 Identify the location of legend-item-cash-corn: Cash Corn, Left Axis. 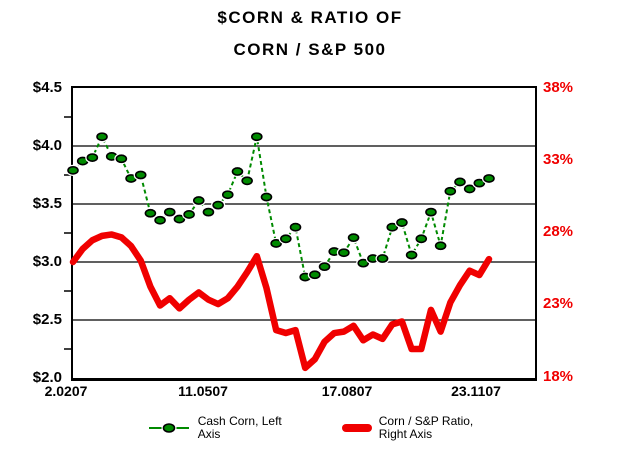
(214, 428).